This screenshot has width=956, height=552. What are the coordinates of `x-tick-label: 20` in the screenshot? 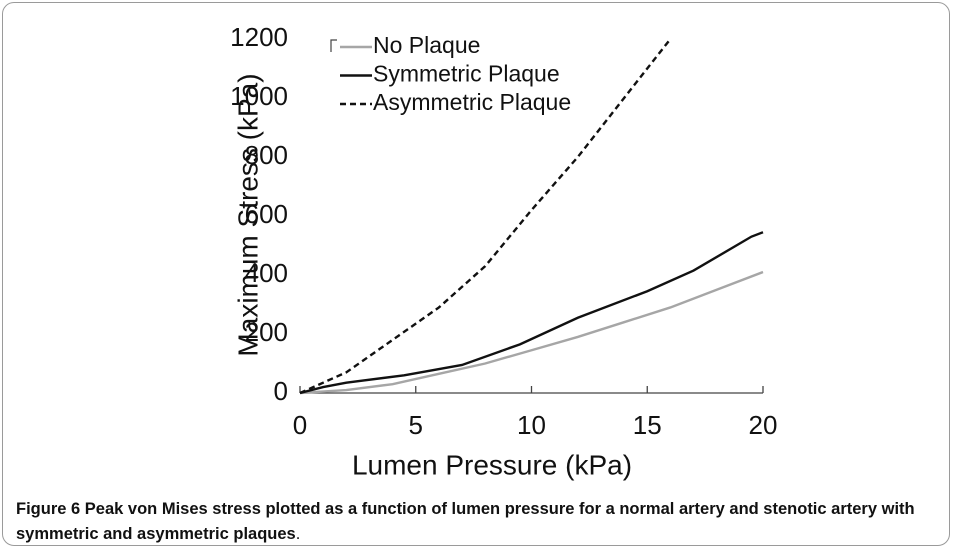 It's located at (763, 425).